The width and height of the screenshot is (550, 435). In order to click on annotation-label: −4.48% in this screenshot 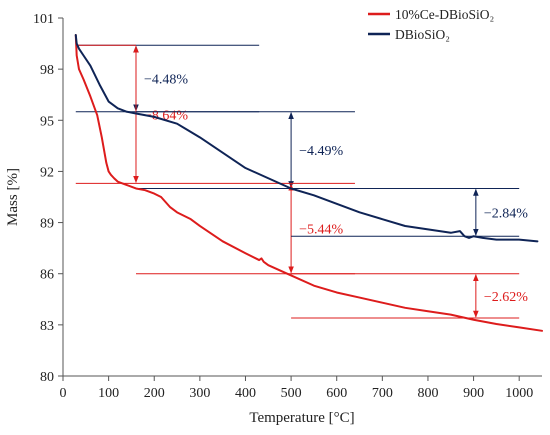, I will do `click(166, 80)`.